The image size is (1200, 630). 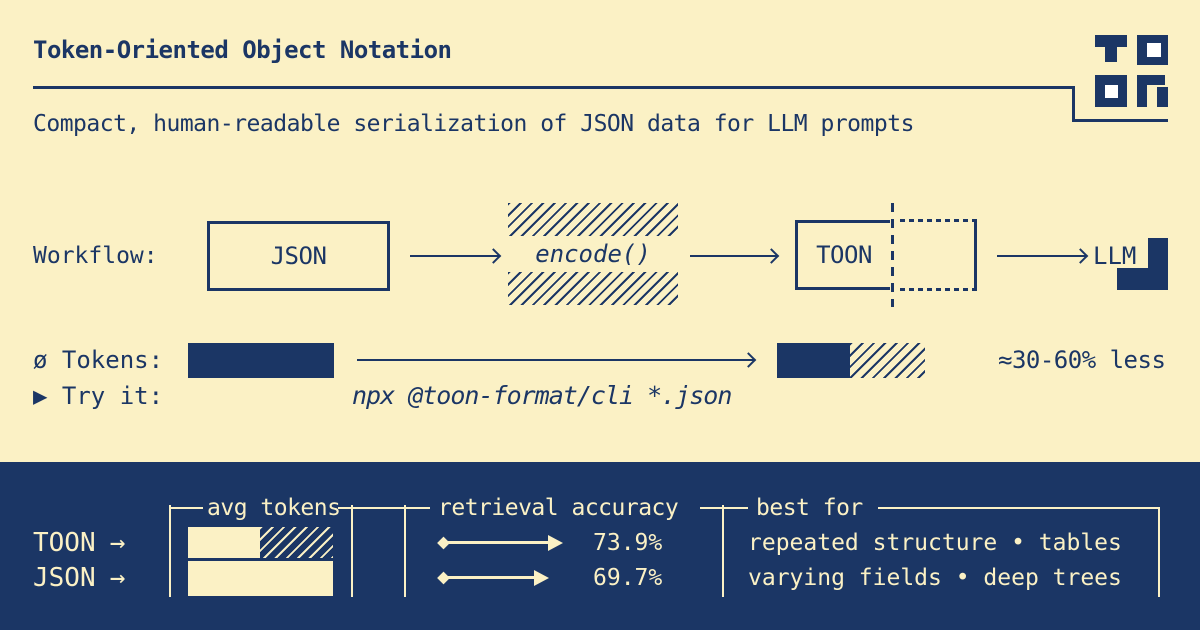 What do you see at coordinates (498, 542) in the screenshot?
I see `accuracy-arrow-toon` at bounding box center [498, 542].